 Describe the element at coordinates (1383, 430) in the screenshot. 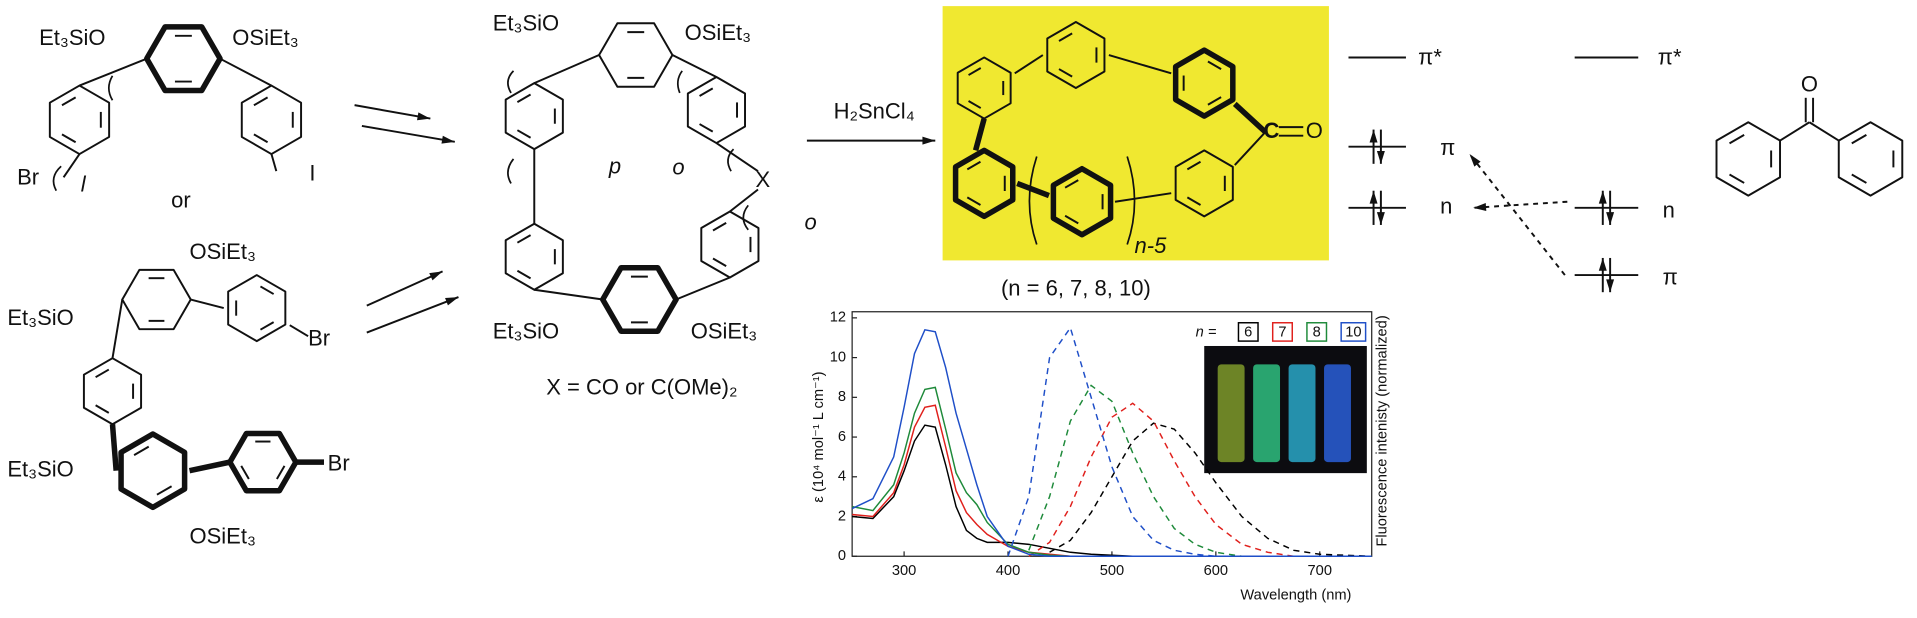

I see `y2-axis-title: Fluorescence intenisty (normalized)` at that location.